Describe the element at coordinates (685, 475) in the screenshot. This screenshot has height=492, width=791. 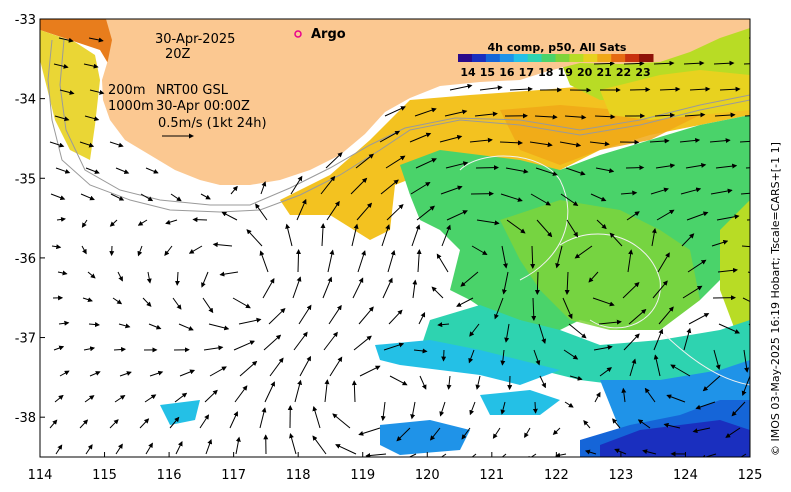
I see `x-tick-label: 124` at that location.